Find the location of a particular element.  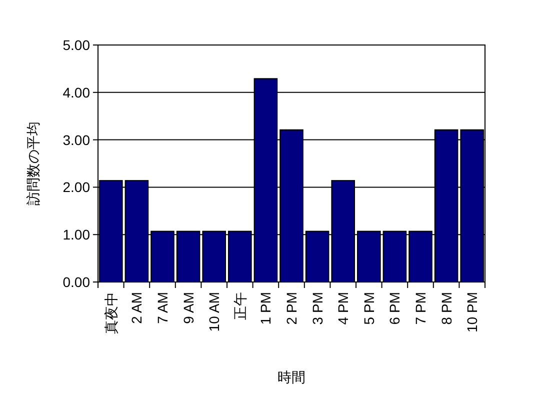

y-tick-label: 2.00 is located at coordinates (76, 187).